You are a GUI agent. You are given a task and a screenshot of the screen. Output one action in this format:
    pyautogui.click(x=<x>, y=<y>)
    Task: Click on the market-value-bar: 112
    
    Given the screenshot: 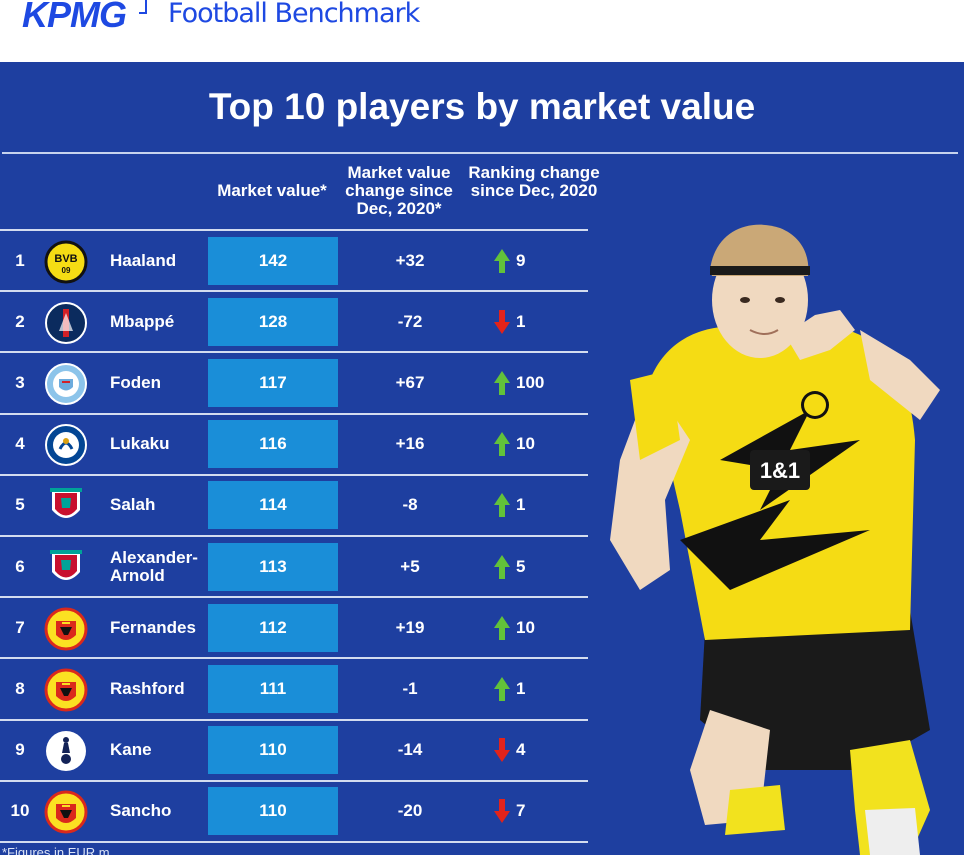 What is the action you would take?
    pyautogui.click(x=273, y=627)
    